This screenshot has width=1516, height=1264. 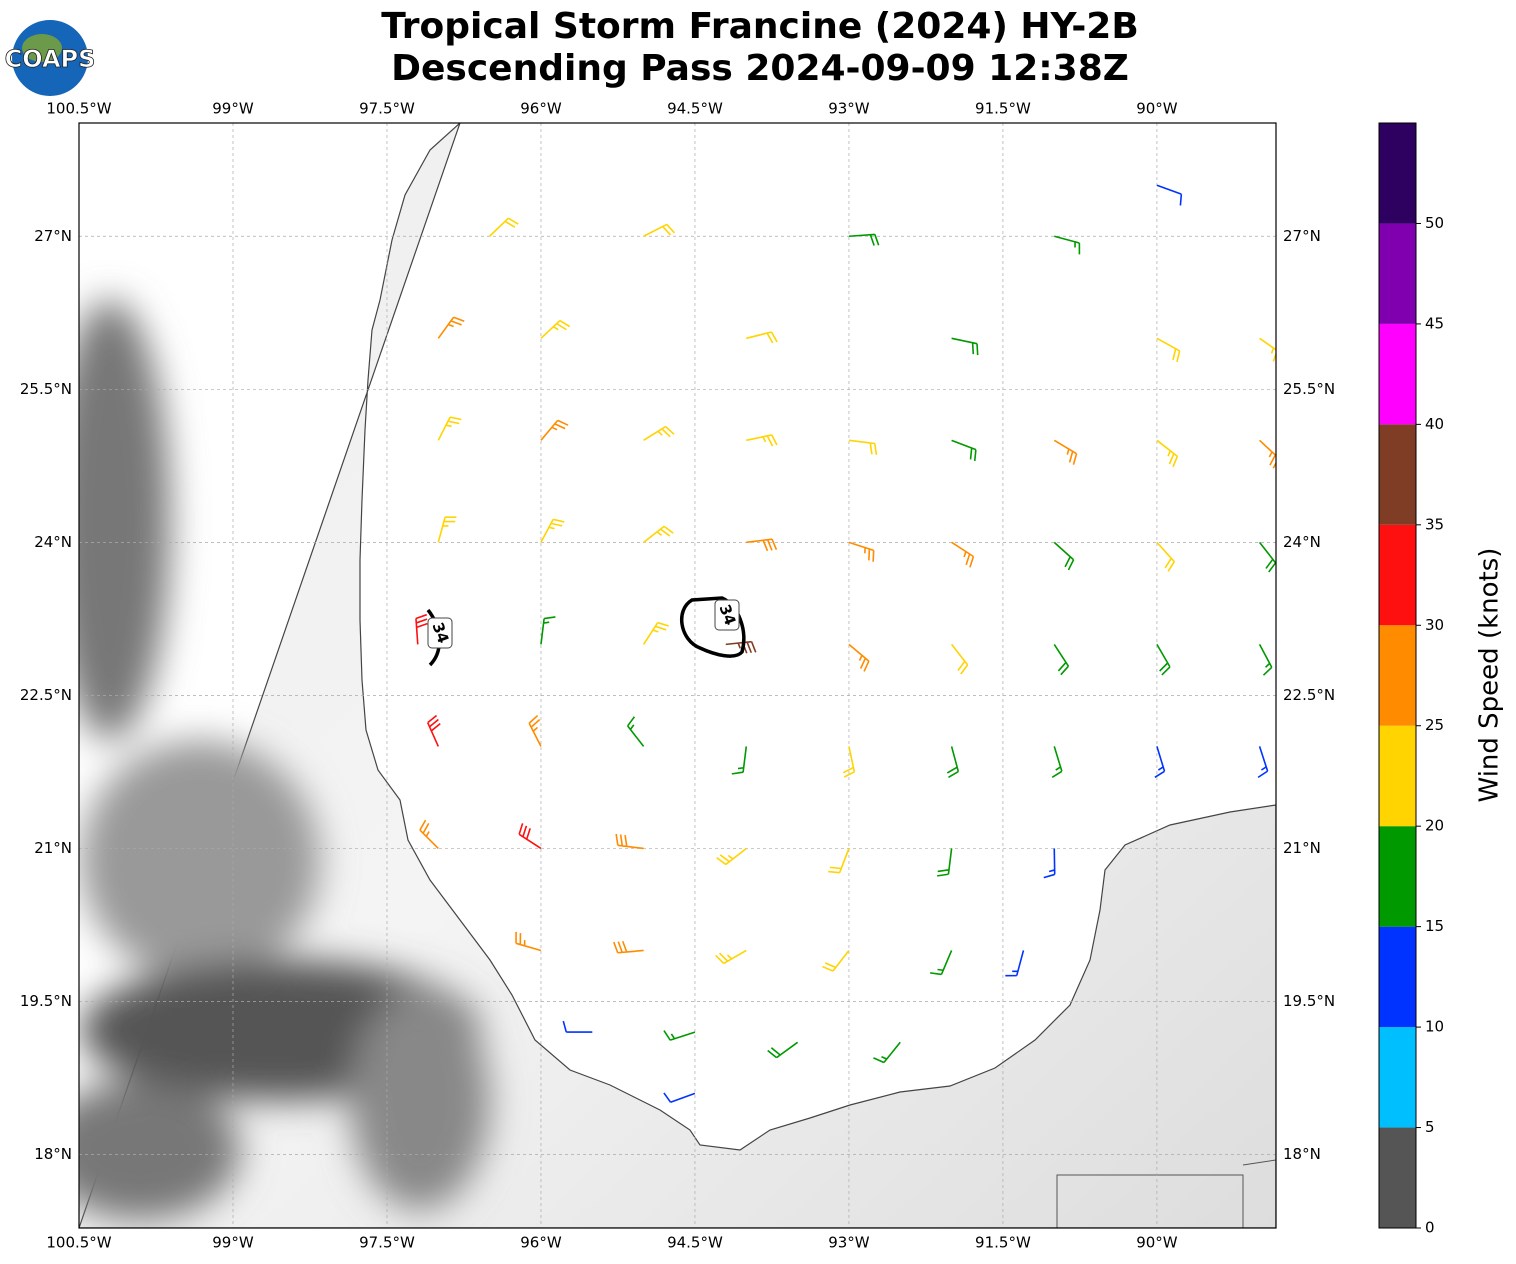 I want to click on colorbar: 0 5 10 15 20 25 30 35 40 45 50, so click(x=1411, y=679).